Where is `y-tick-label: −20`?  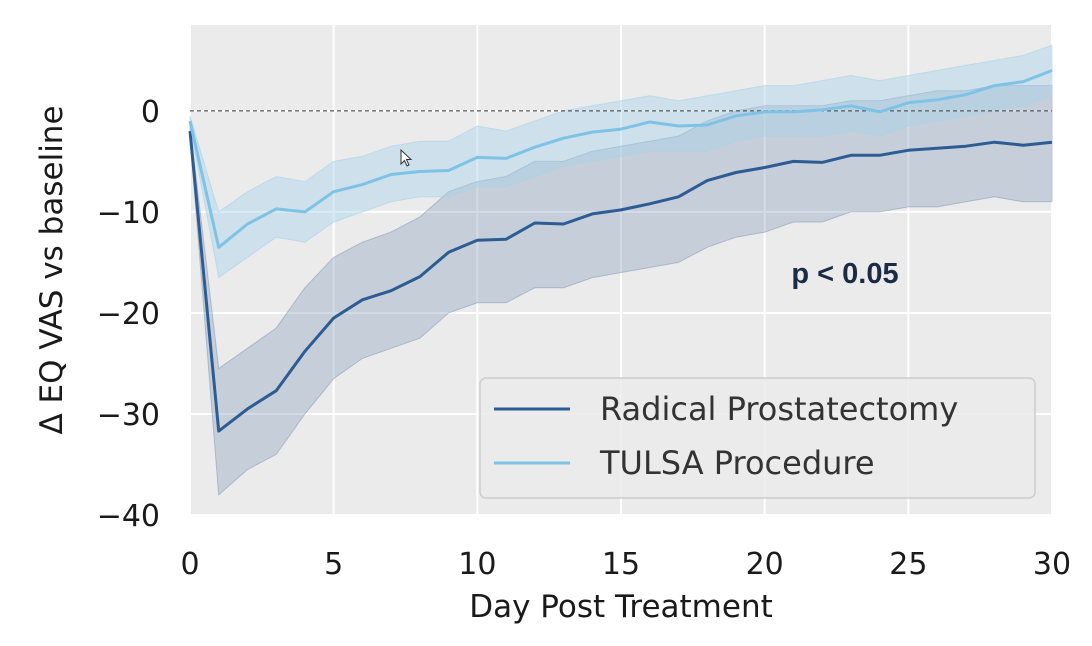 y-tick-label: −20 is located at coordinates (128, 314).